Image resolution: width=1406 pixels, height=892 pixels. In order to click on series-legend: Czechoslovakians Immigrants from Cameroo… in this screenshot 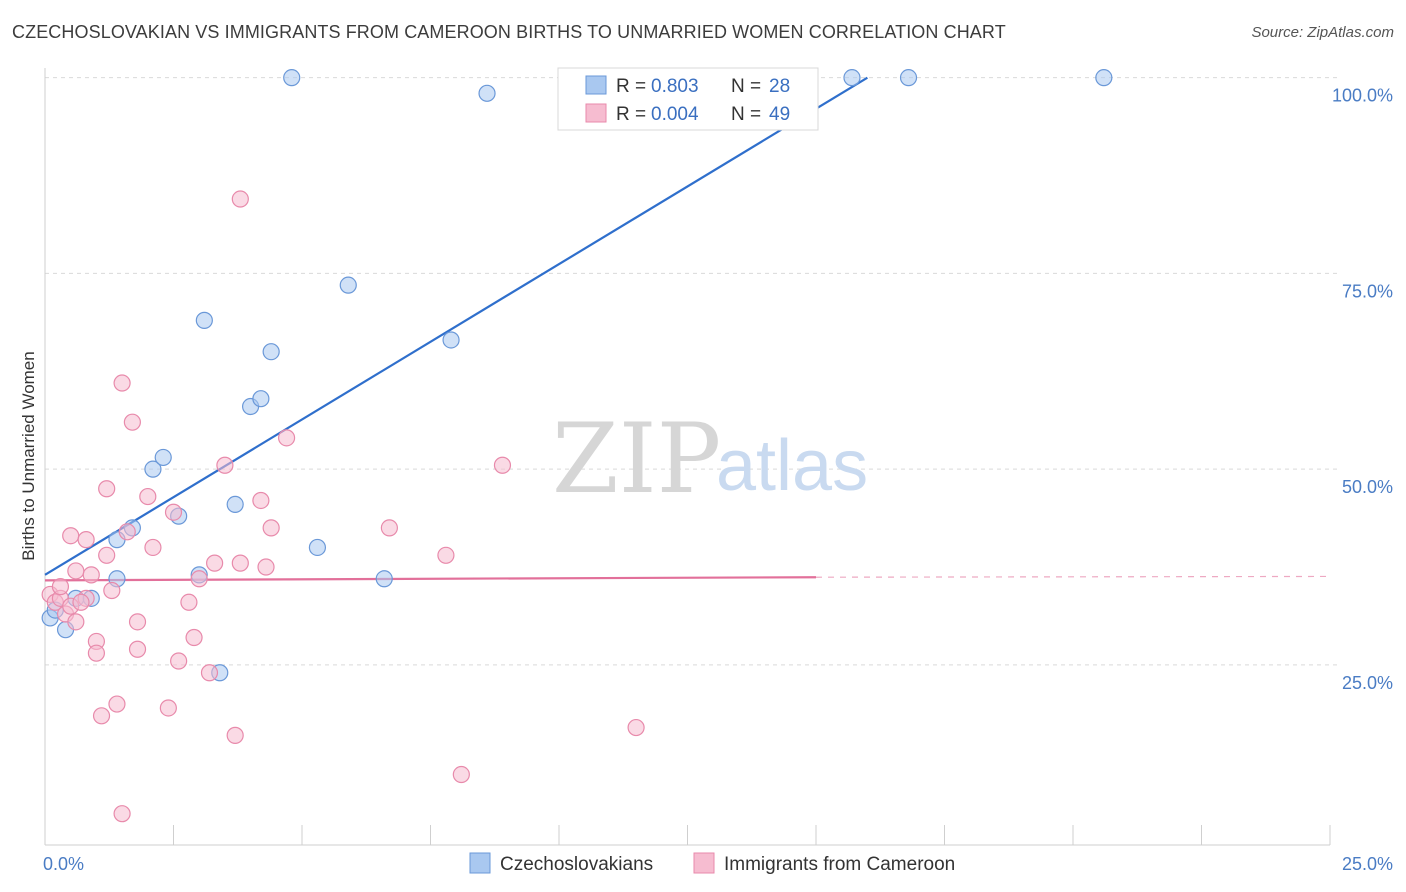, I will do `click(712, 863)`.